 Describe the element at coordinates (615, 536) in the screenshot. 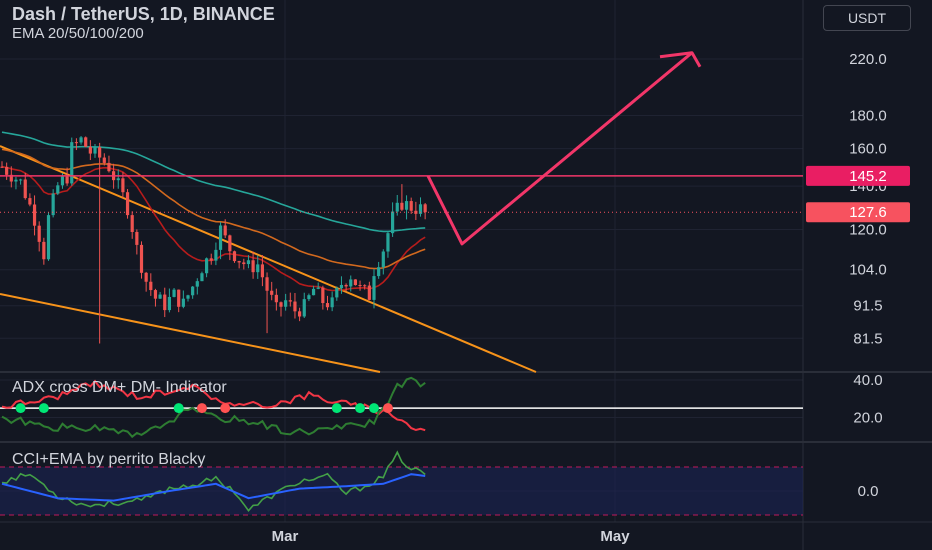

I see `time-tick-label: May` at that location.